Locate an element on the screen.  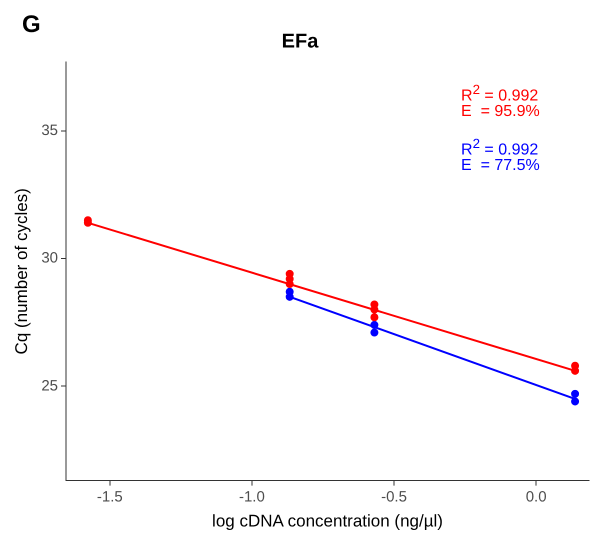
y-tick-label: 30 is located at coordinates (49, 258).